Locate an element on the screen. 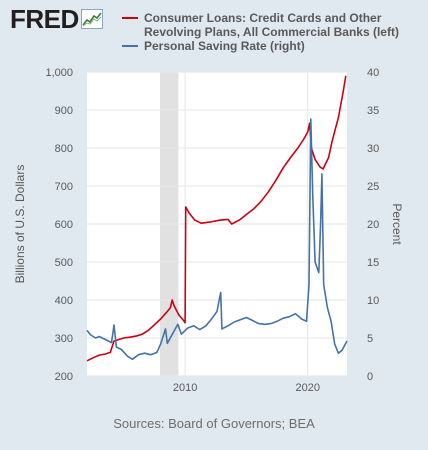 The image size is (428, 450). right-tick-label: 10 is located at coordinates (373, 301).